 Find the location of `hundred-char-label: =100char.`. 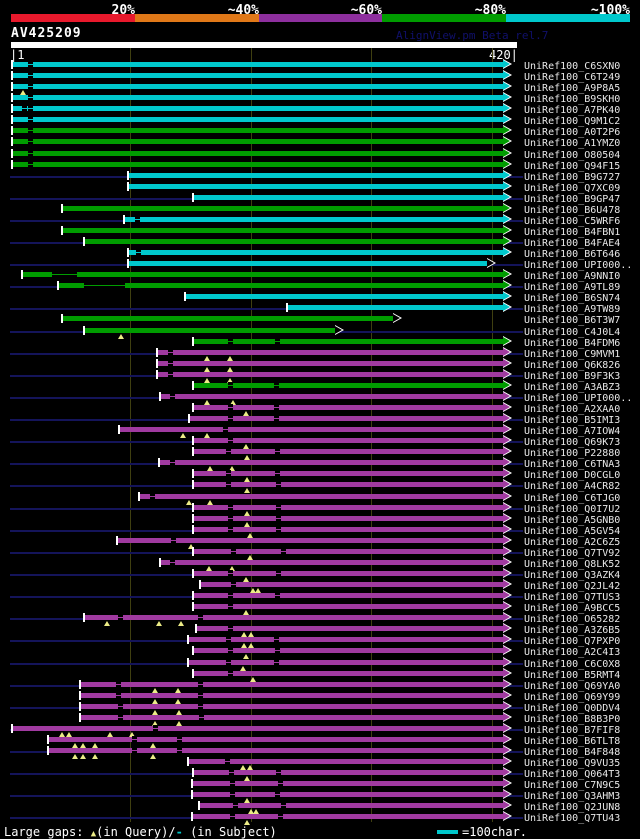

hundred-char-label: =100char. is located at coordinates (495, 832).